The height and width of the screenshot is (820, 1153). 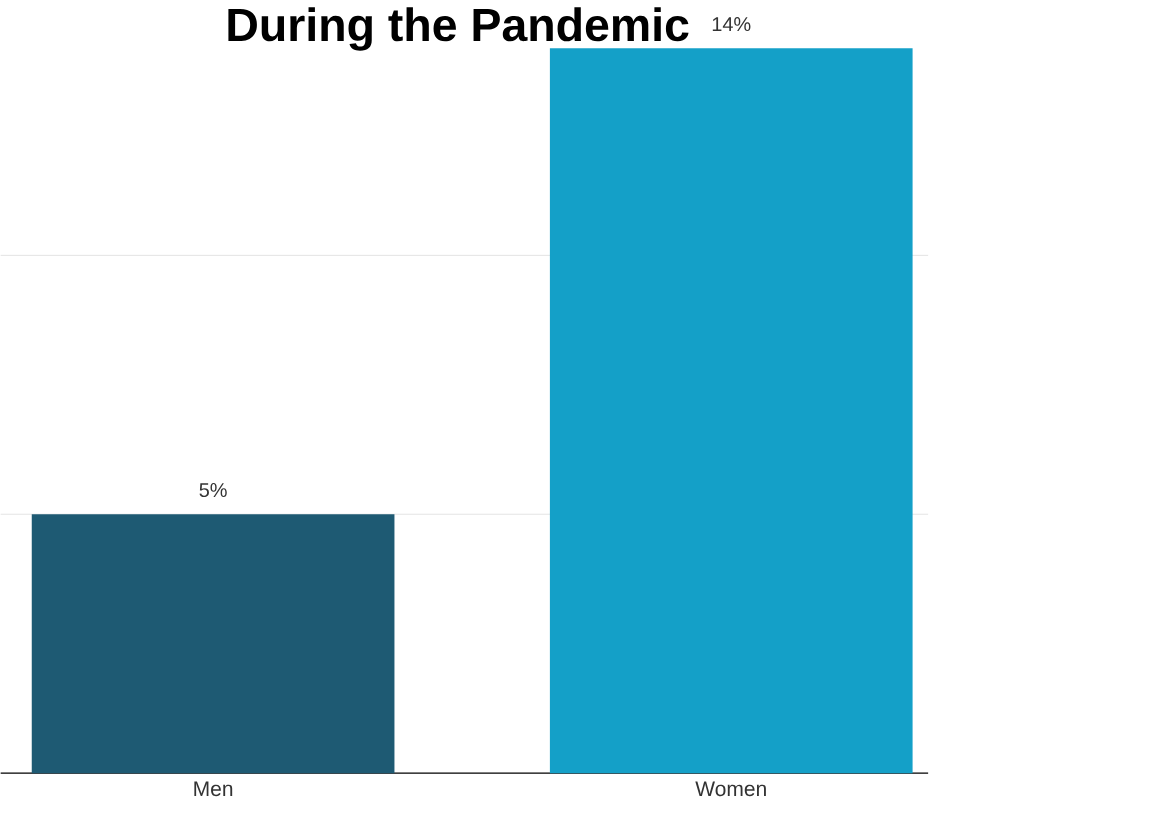 I want to click on chart-title: During the Pandemic, so click(x=458, y=29).